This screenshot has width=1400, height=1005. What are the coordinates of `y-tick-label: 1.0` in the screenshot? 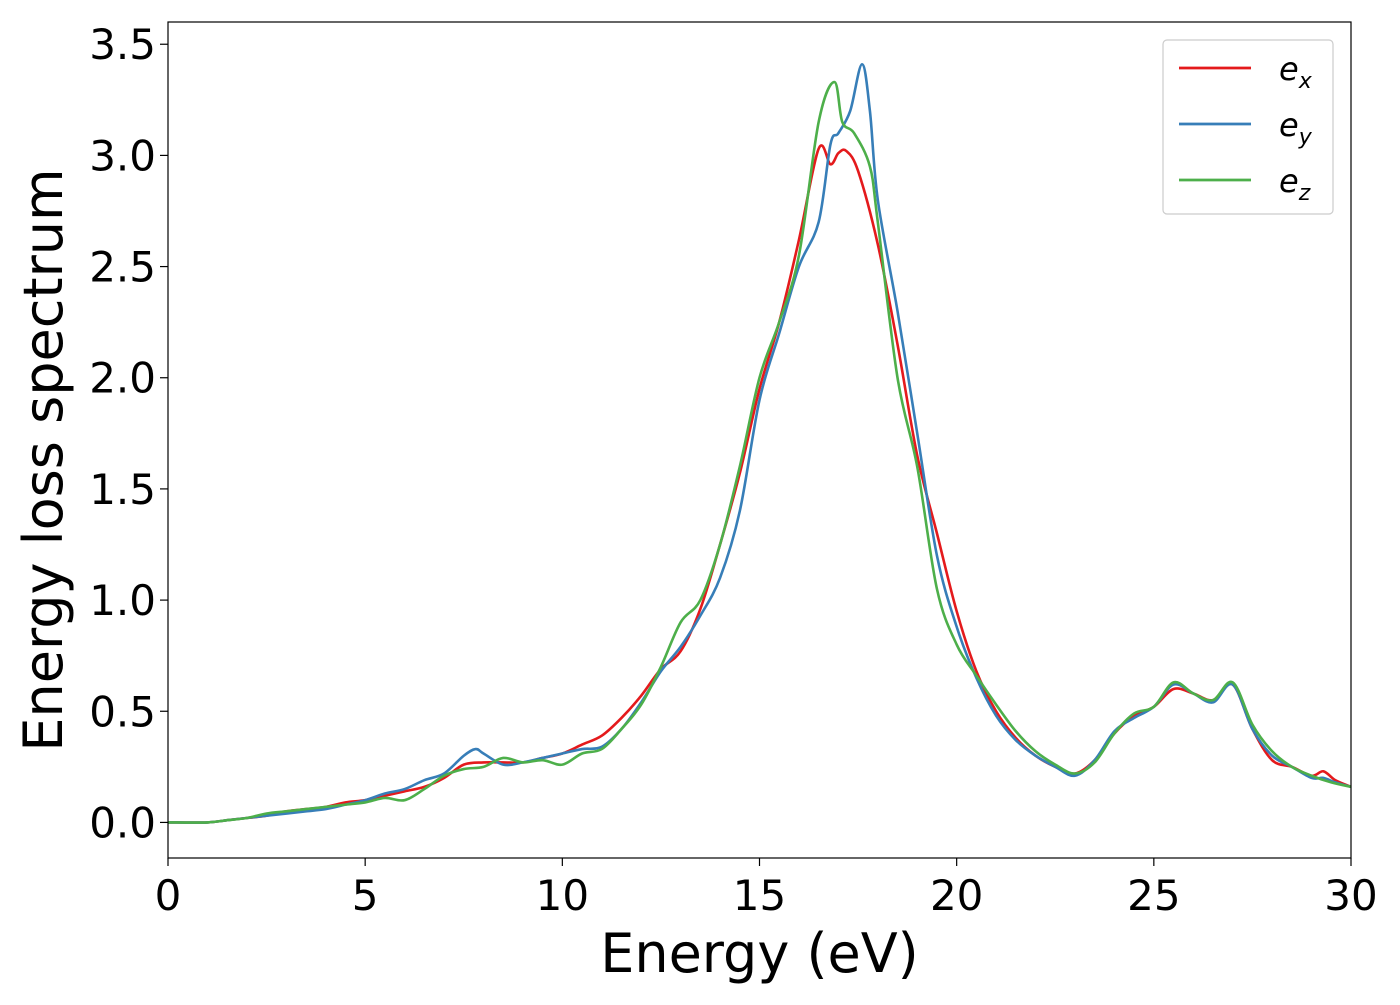 It's located at (122, 600).